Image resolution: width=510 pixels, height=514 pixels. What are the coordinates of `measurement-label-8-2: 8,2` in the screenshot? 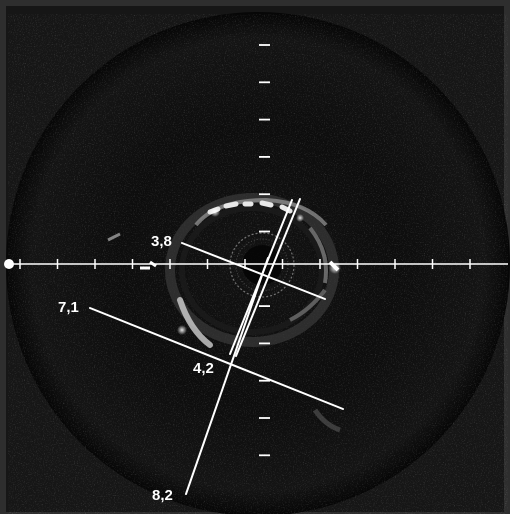 It's located at (162, 495).